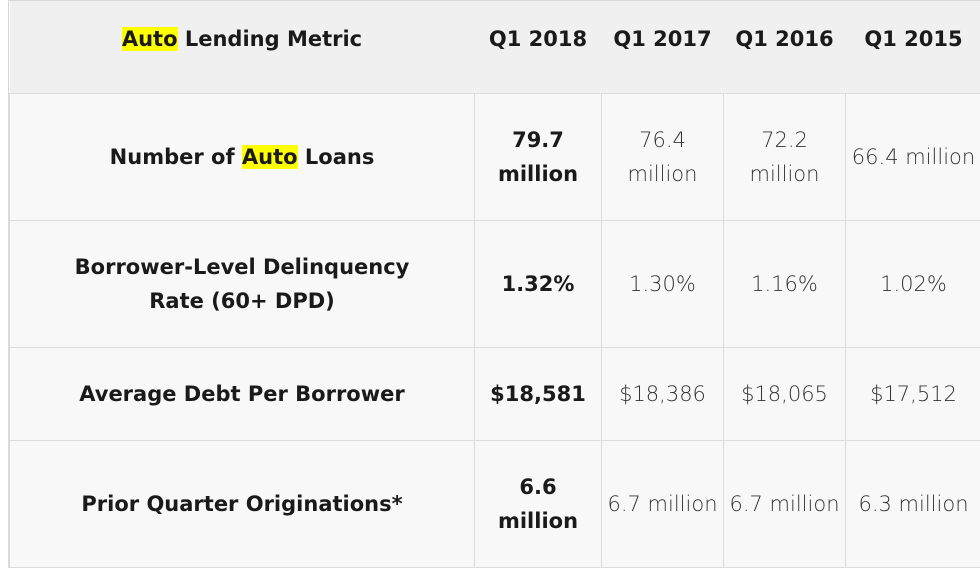  Describe the element at coordinates (538, 393) in the screenshot. I see `cell-value: $18,581` at that location.